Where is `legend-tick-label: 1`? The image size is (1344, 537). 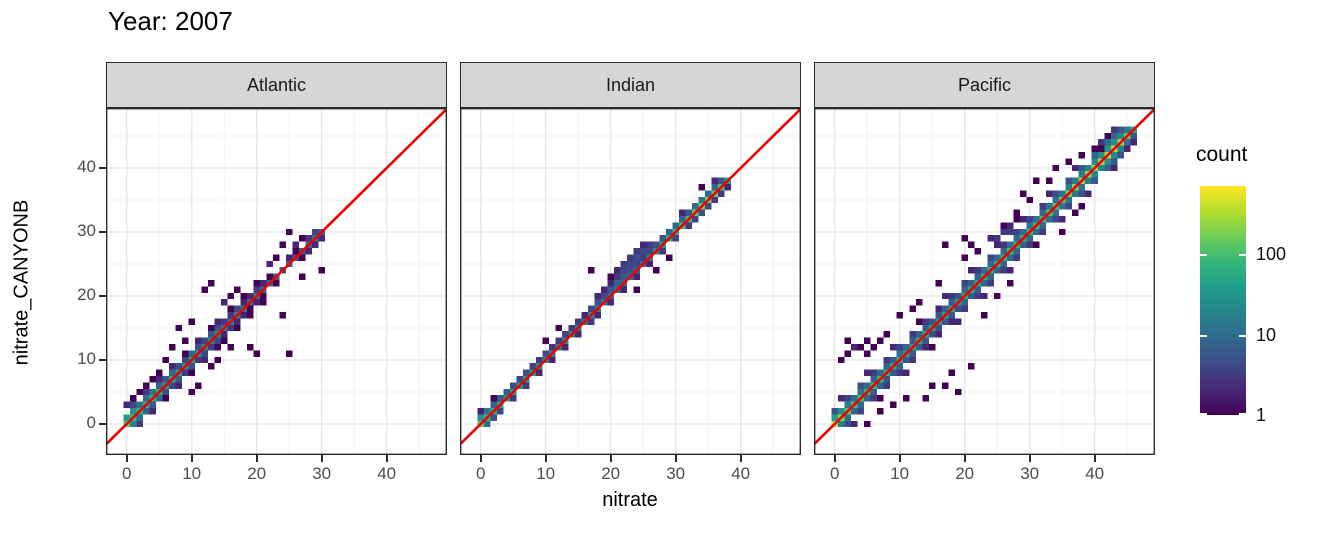 legend-tick-label: 1 is located at coordinates (1261, 415).